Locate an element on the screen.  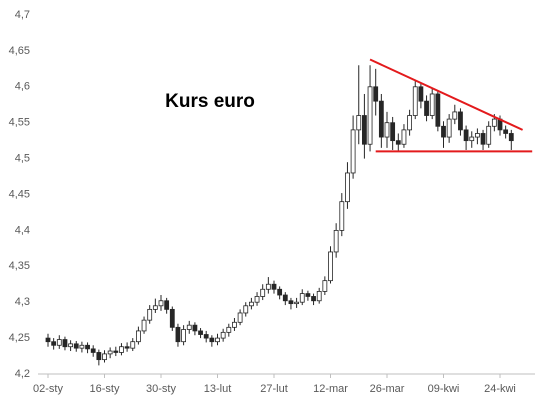
x-tick-label: 13-lut is located at coordinates (218, 389).